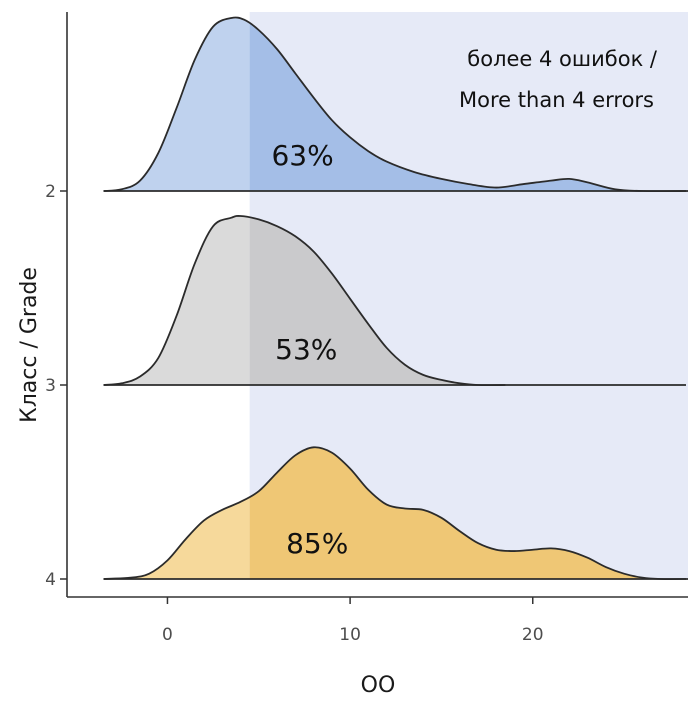 Image resolution: width=694 pixels, height=708 pixels. Describe the element at coordinates (50, 580) in the screenshot. I see `y-tick-label: 4` at that location.